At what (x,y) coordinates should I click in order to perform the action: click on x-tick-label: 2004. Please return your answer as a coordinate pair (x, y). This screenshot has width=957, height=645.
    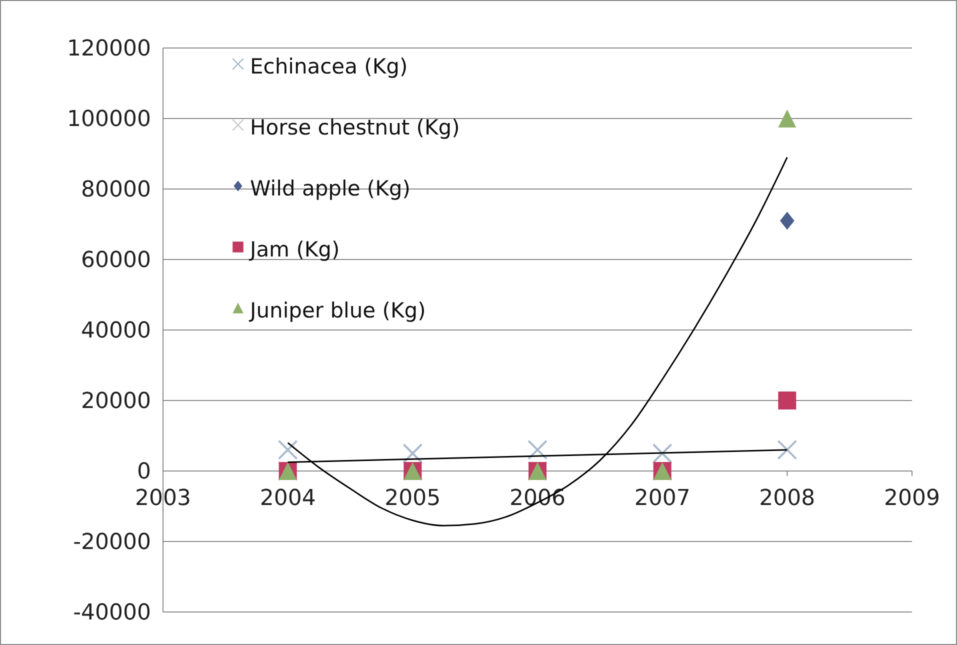
    Looking at the image, I should click on (288, 498).